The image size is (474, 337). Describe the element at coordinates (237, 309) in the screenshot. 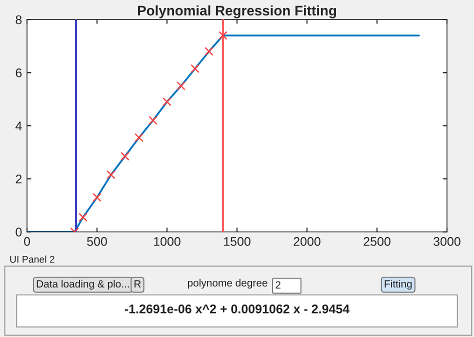

I see `text: -1.2691e-06 x^2 + 0.0091062 x - 2.9454` at that location.